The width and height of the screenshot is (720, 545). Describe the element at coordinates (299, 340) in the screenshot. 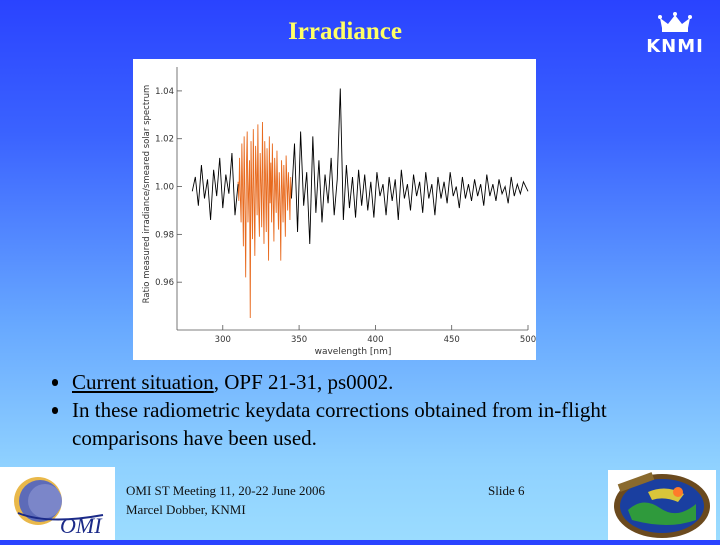

I see `x-tick-label: 350` at that location.